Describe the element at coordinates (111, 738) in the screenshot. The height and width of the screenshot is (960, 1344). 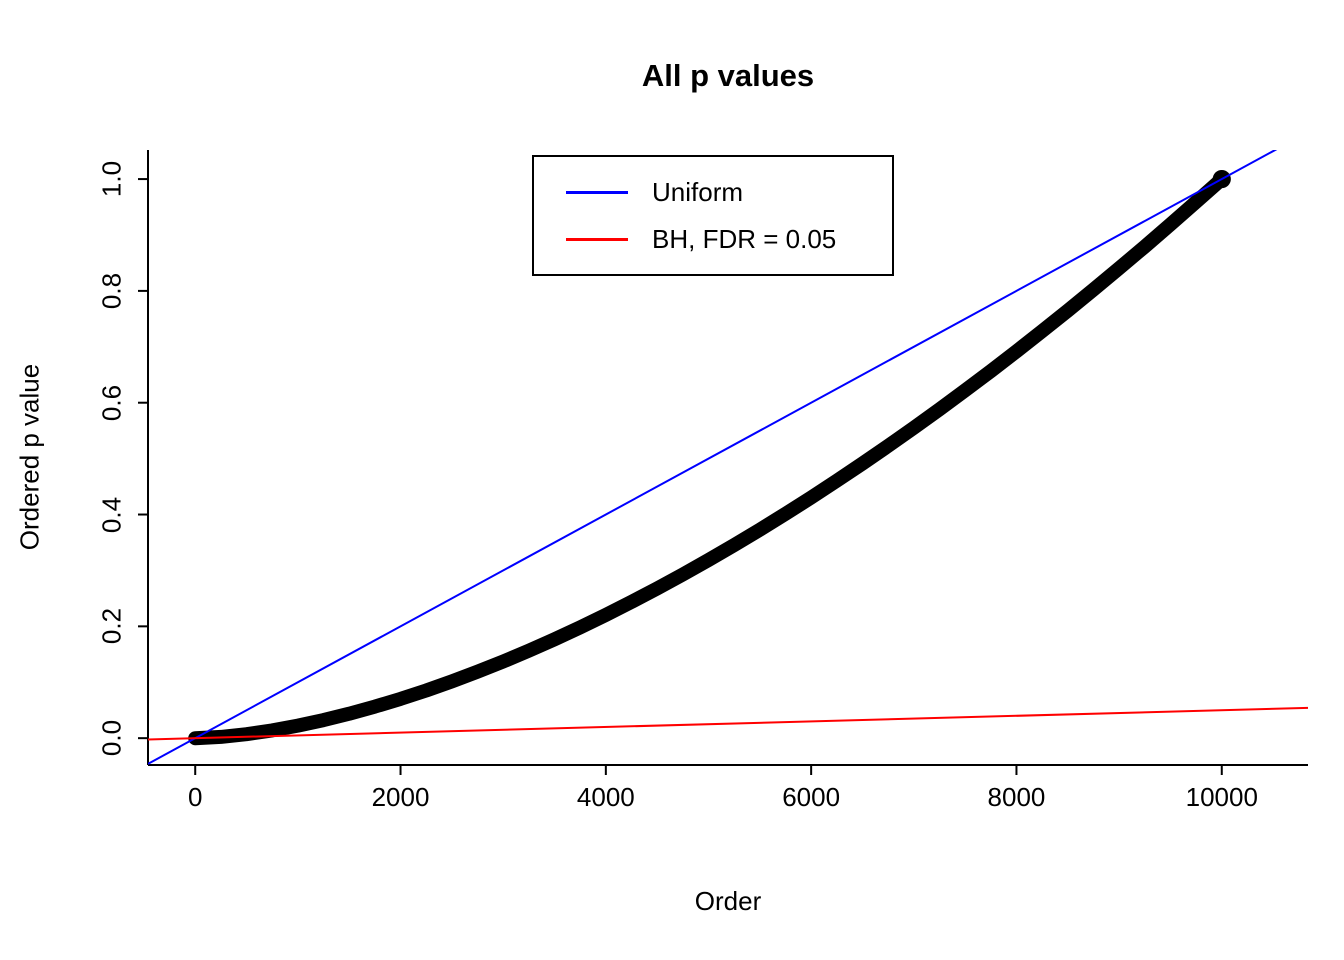
I see `y-tick-label: 0.0` at that location.